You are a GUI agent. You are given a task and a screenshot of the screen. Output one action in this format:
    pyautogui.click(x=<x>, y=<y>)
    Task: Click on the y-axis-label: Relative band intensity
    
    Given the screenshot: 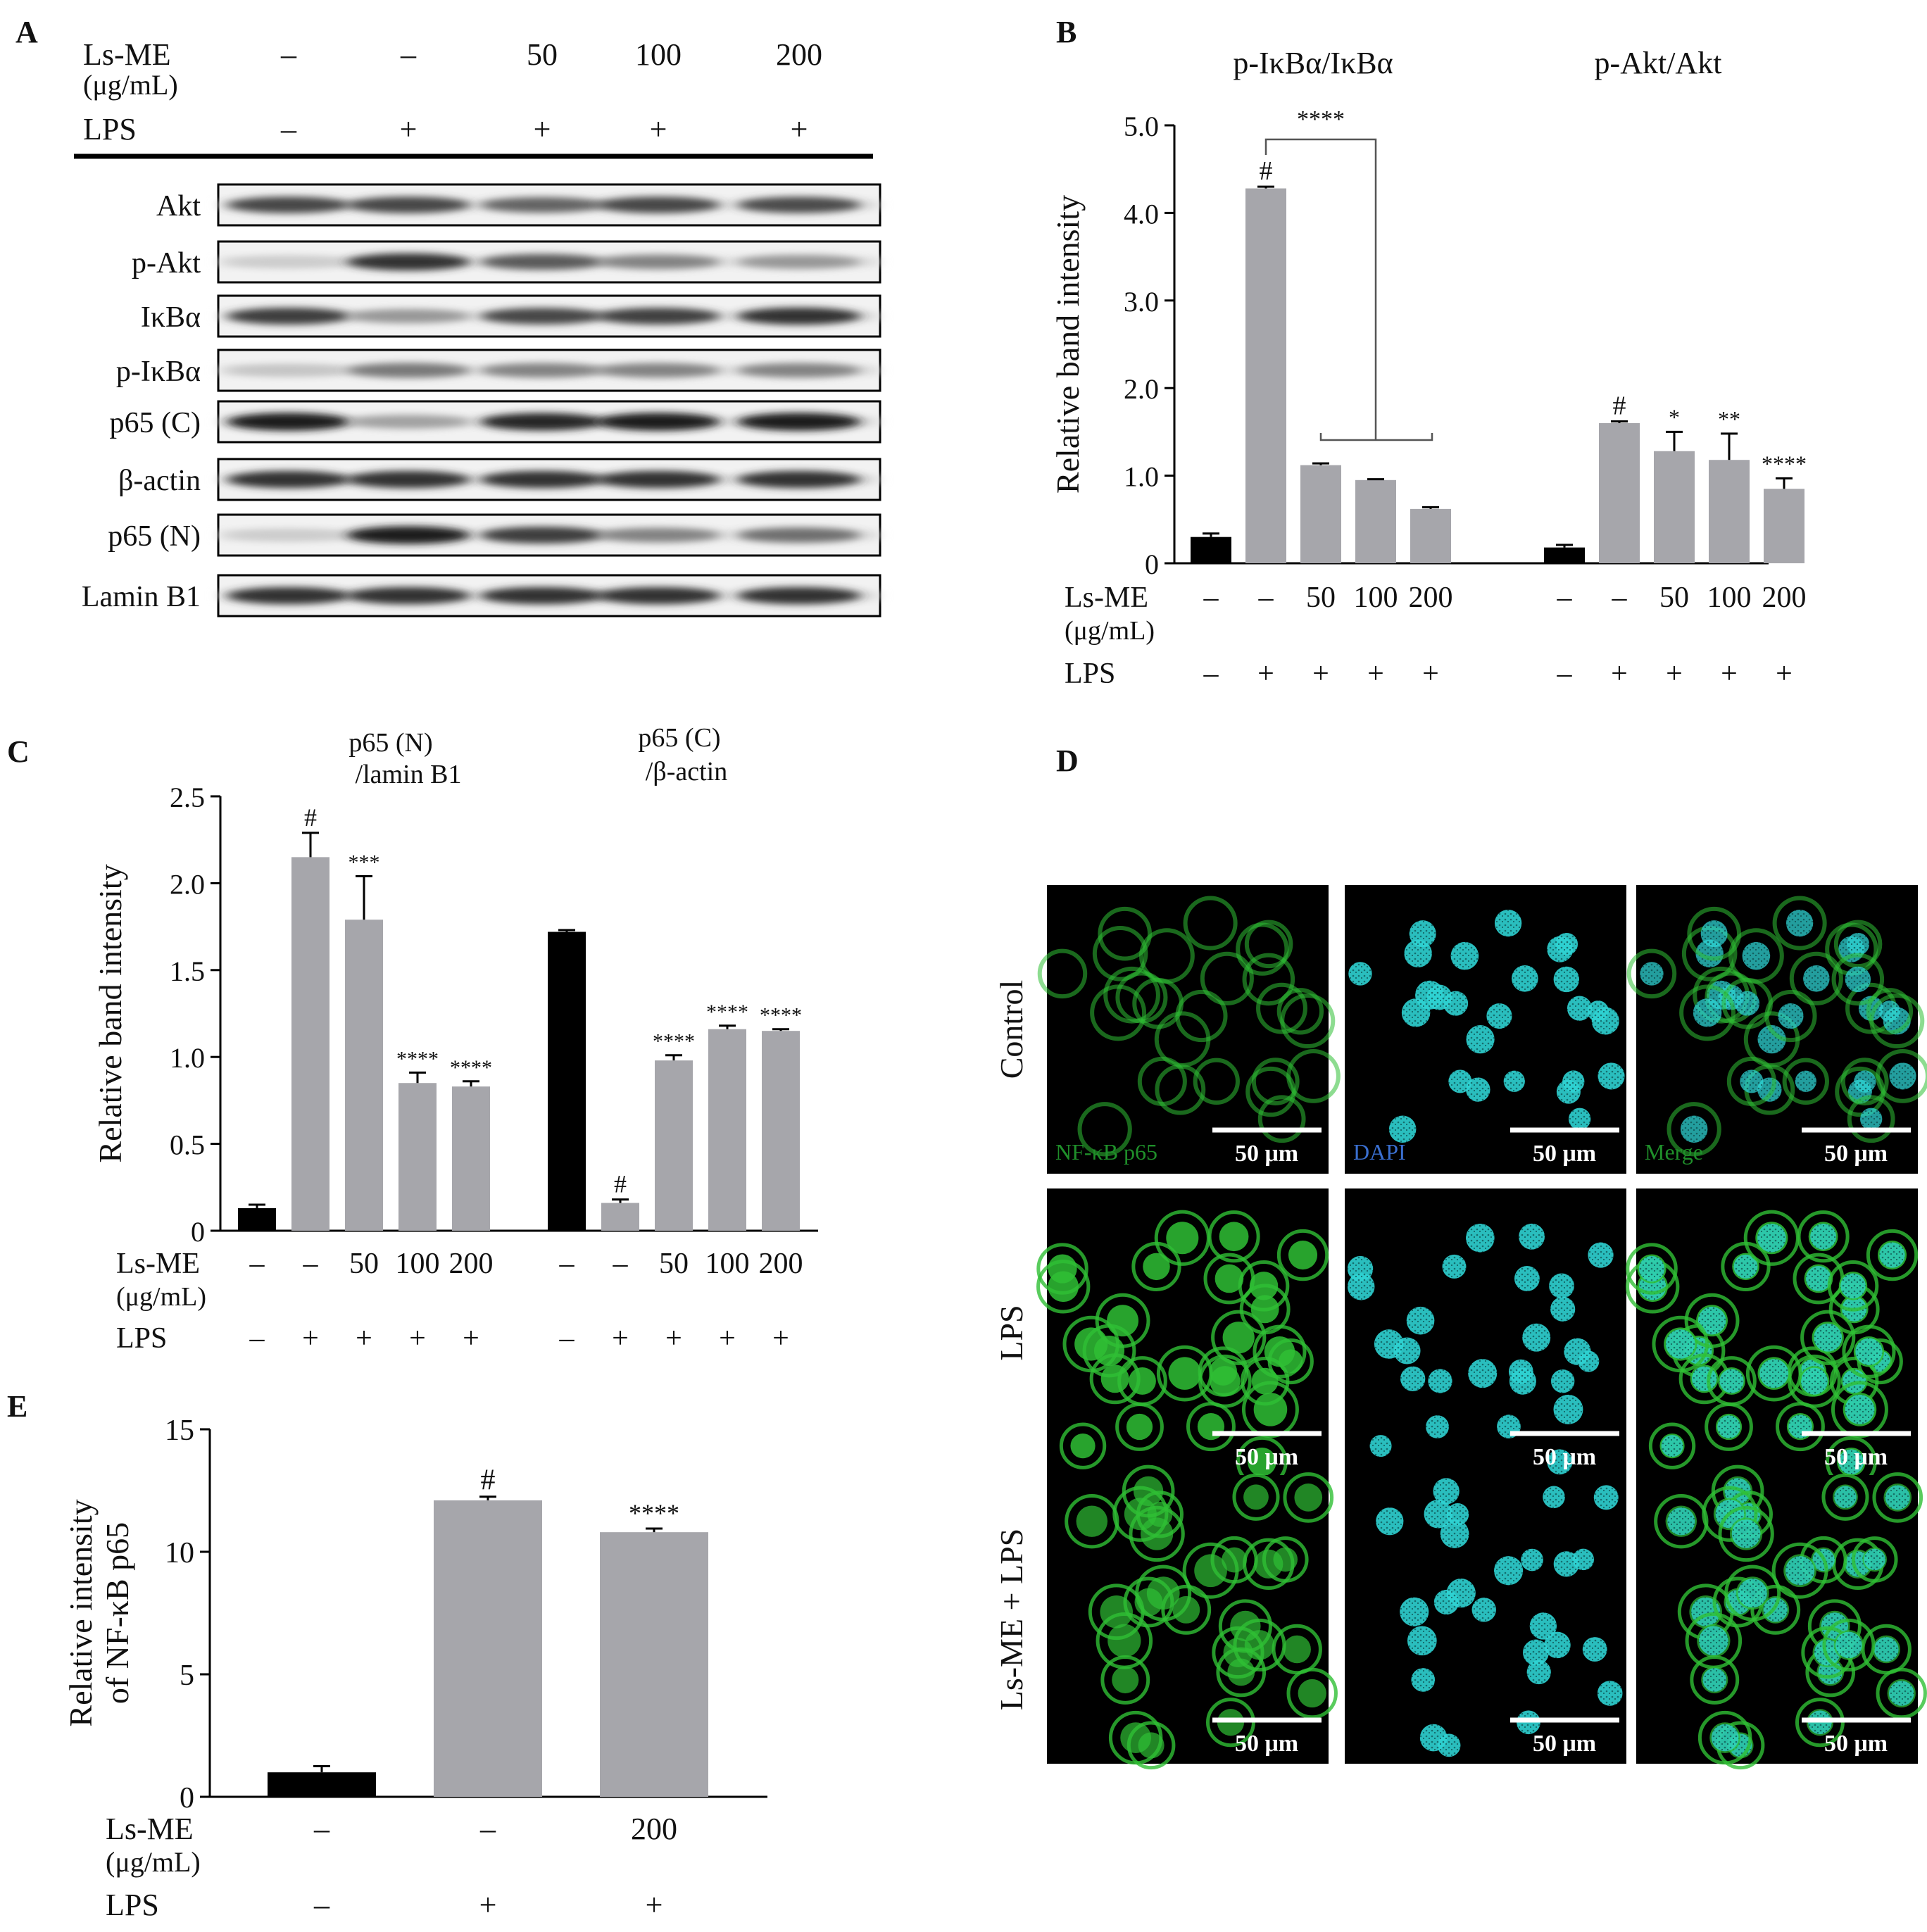 What is the action you would take?
    pyautogui.click(x=1068, y=345)
    